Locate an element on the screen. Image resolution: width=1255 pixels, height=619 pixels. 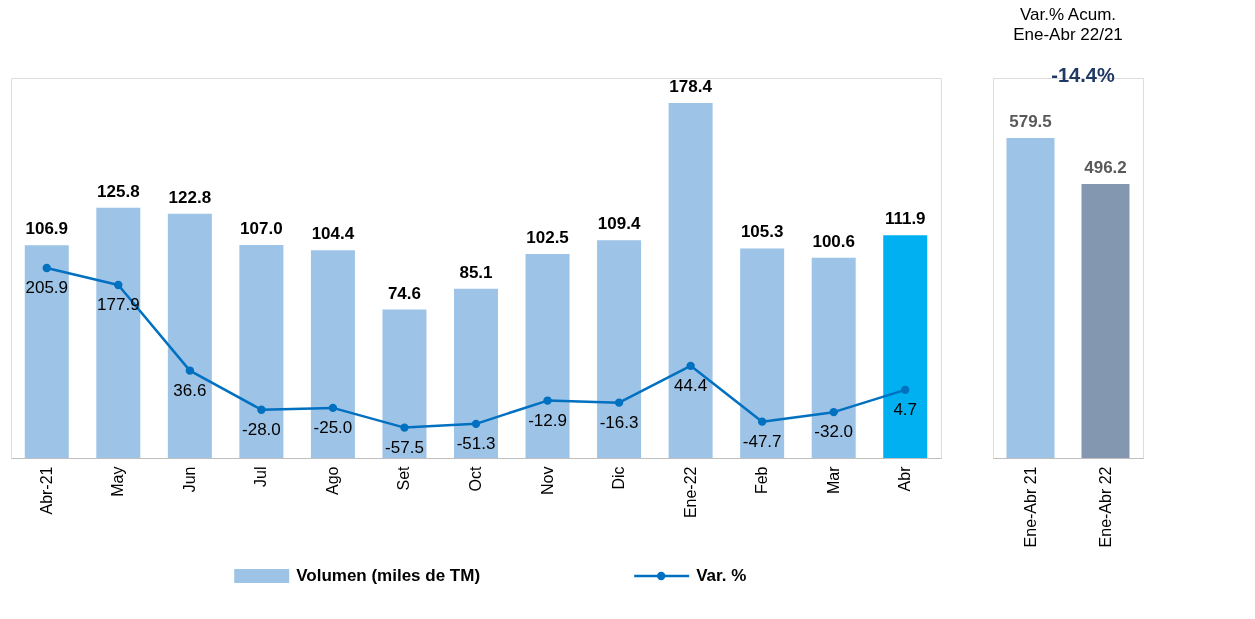
x-tick-label: Abr is located at coordinates (905, 478).